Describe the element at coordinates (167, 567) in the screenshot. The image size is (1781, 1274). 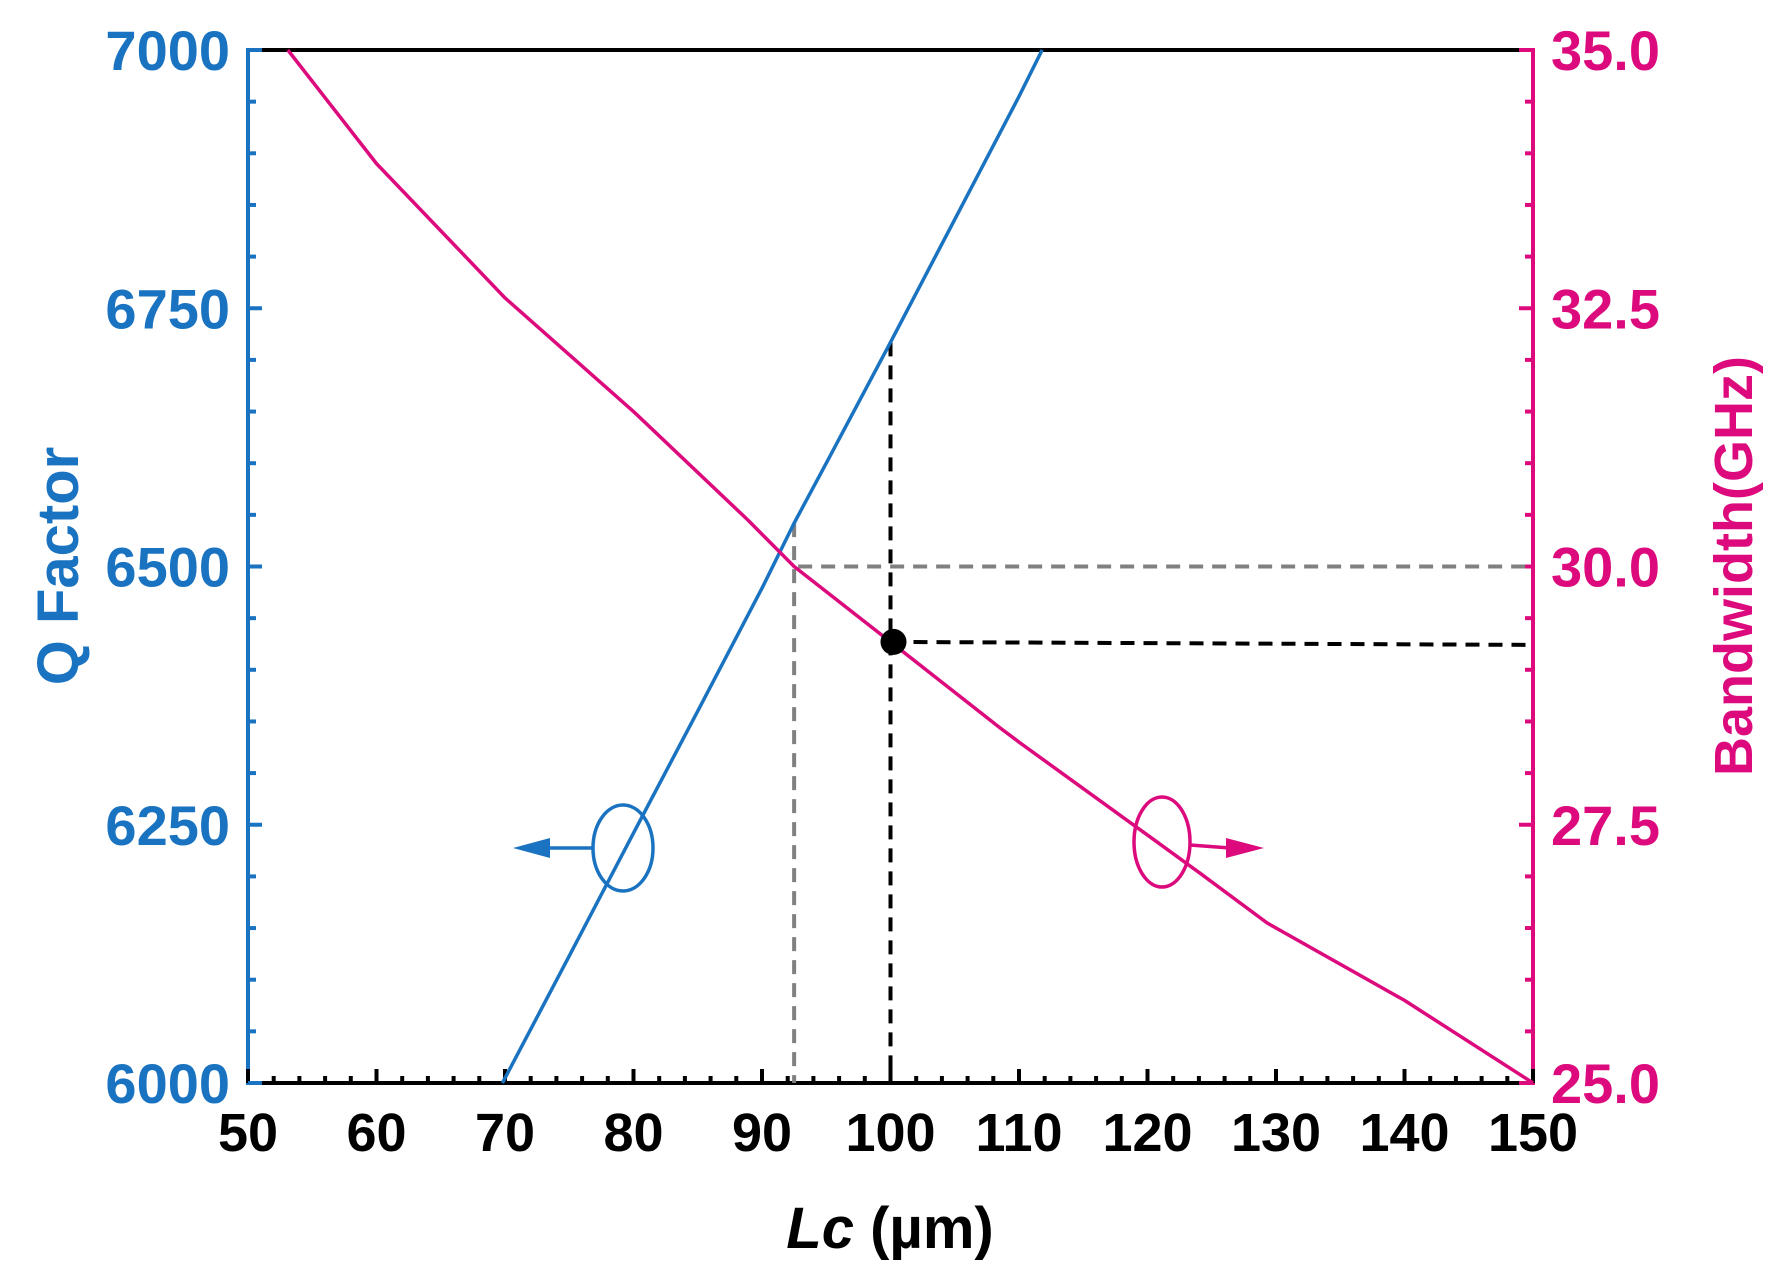
I see `y-left-tick-label: 6500` at that location.